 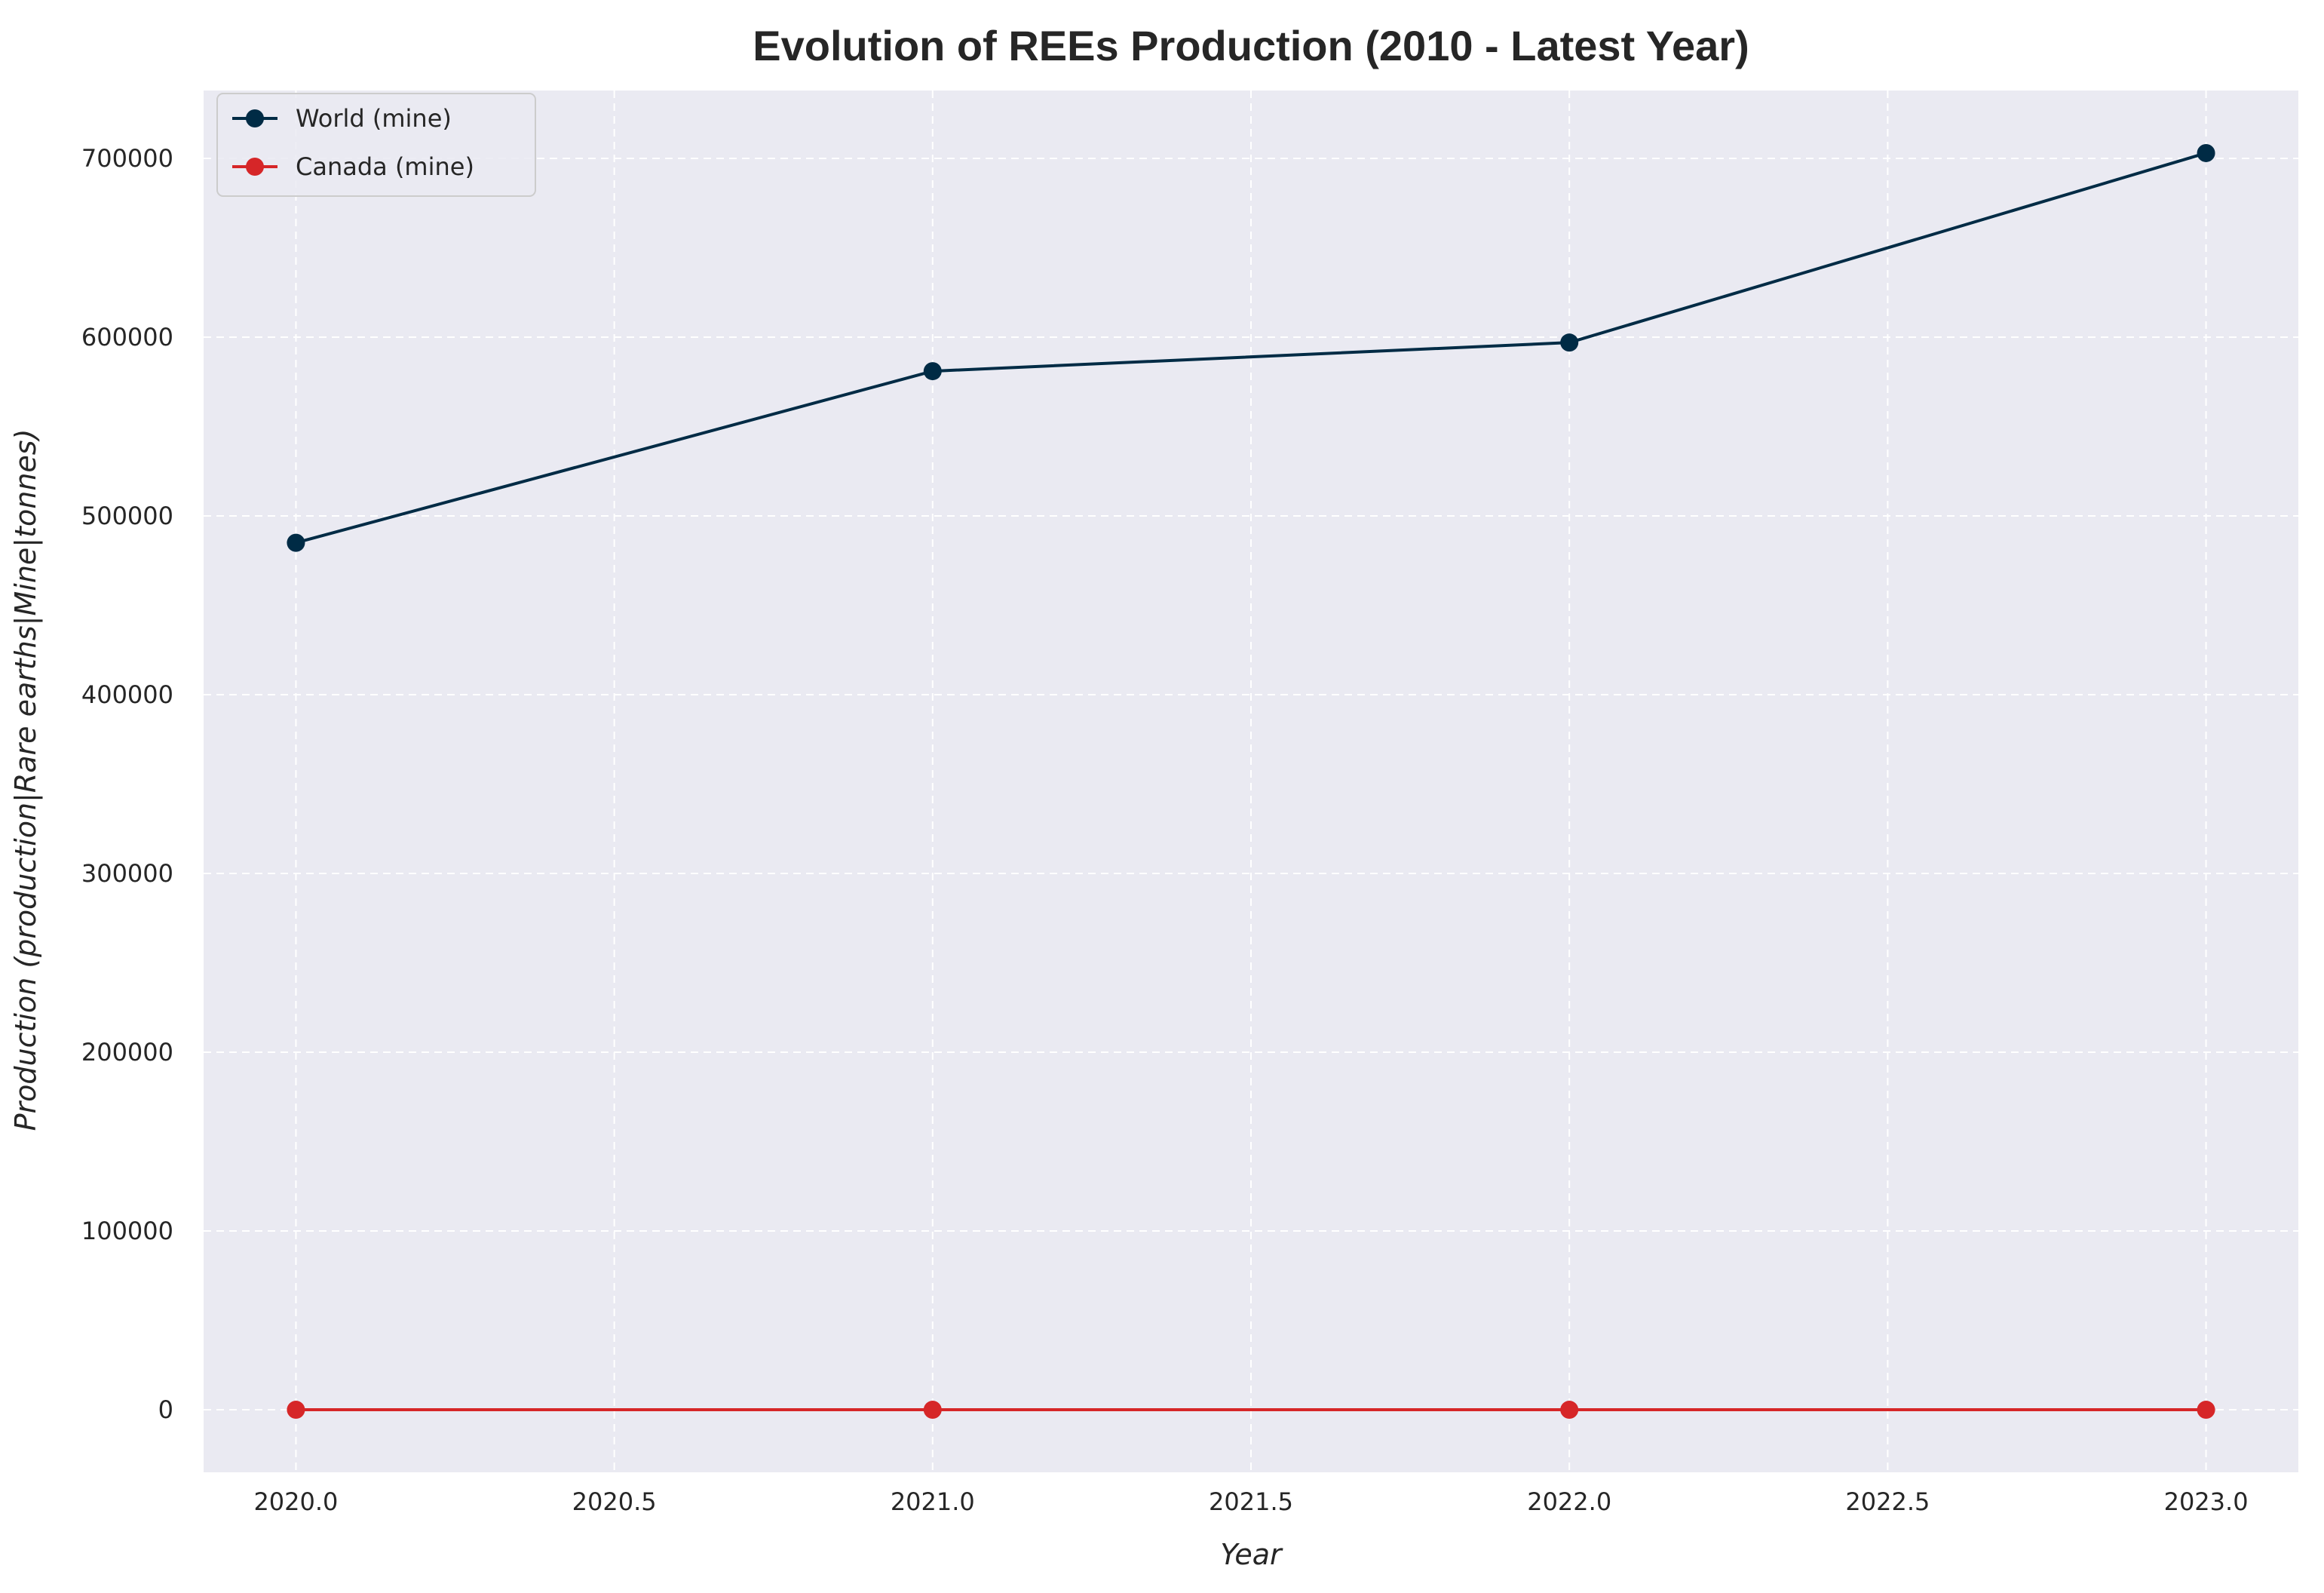 What do you see at coordinates (295, 1501) in the screenshot?
I see `x-tick-label: 2020.0` at bounding box center [295, 1501].